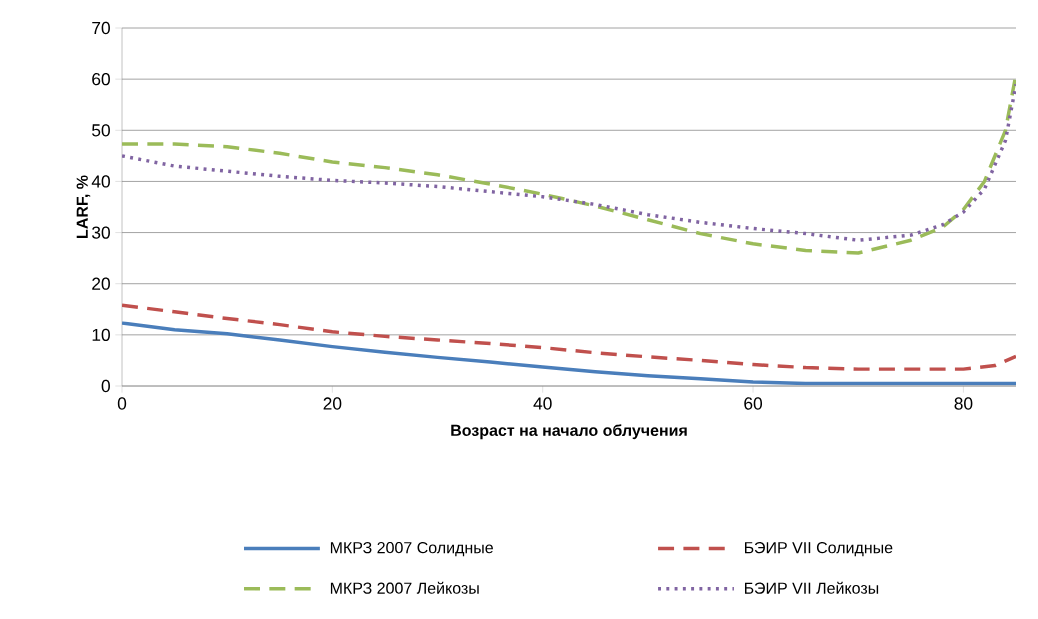 This screenshot has width=1038, height=619. Describe the element at coordinates (332, 403) in the screenshot. I see `x-tick-label: 20` at that location.